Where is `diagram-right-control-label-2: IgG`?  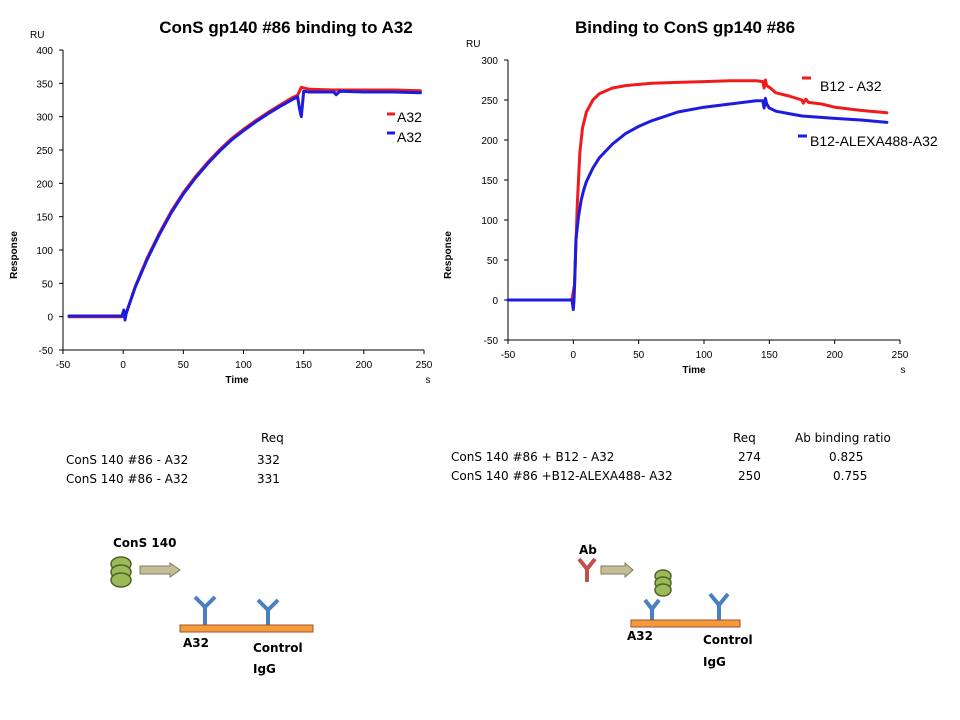 diagram-right-control-label-2: IgG is located at coordinates (714, 662).